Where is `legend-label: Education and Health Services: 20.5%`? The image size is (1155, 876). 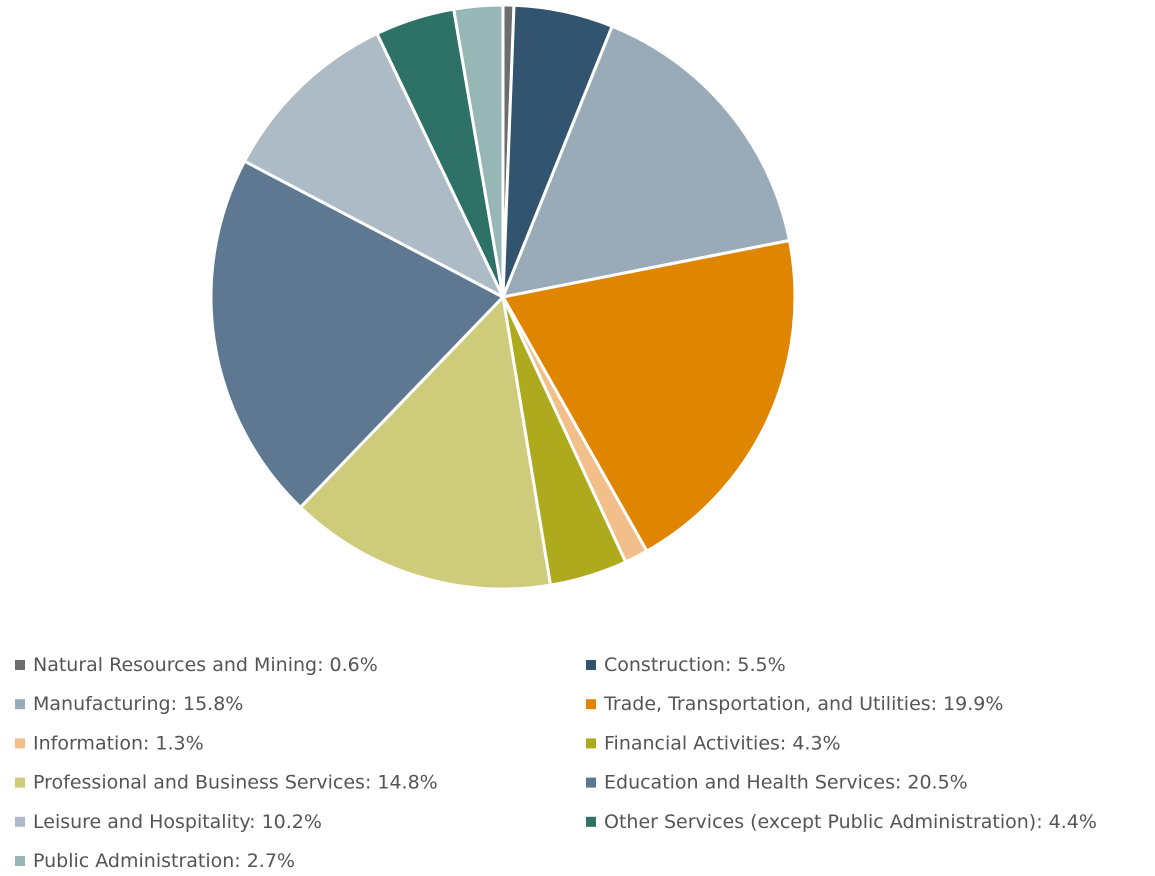
legend-label: Education and Health Services: 20.5% is located at coordinates (786, 782).